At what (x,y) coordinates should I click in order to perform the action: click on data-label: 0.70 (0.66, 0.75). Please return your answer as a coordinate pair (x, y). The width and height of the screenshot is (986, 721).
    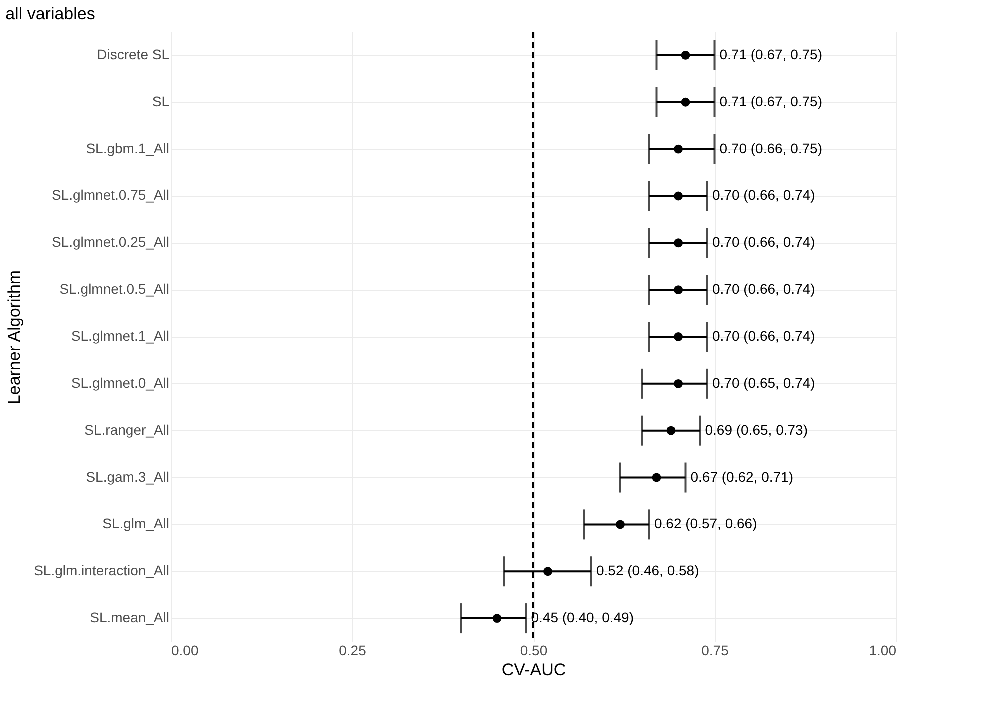
    Looking at the image, I should click on (771, 148).